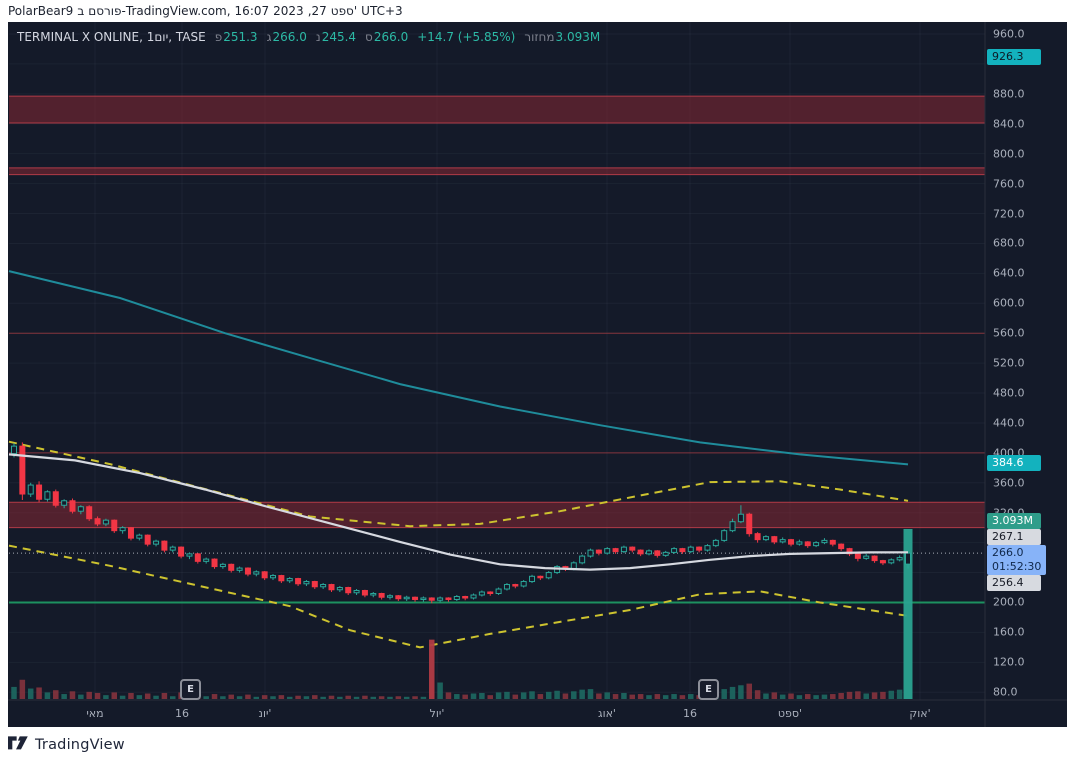 The image size is (1067, 763). I want to click on attribution-tz: UTC+3, so click(382, 11).